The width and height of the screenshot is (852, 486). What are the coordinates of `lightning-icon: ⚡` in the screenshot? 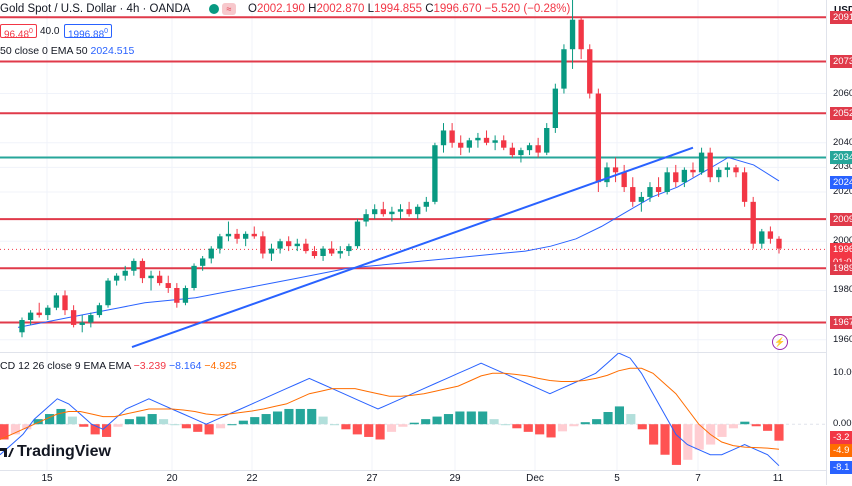 It's located at (780, 342).